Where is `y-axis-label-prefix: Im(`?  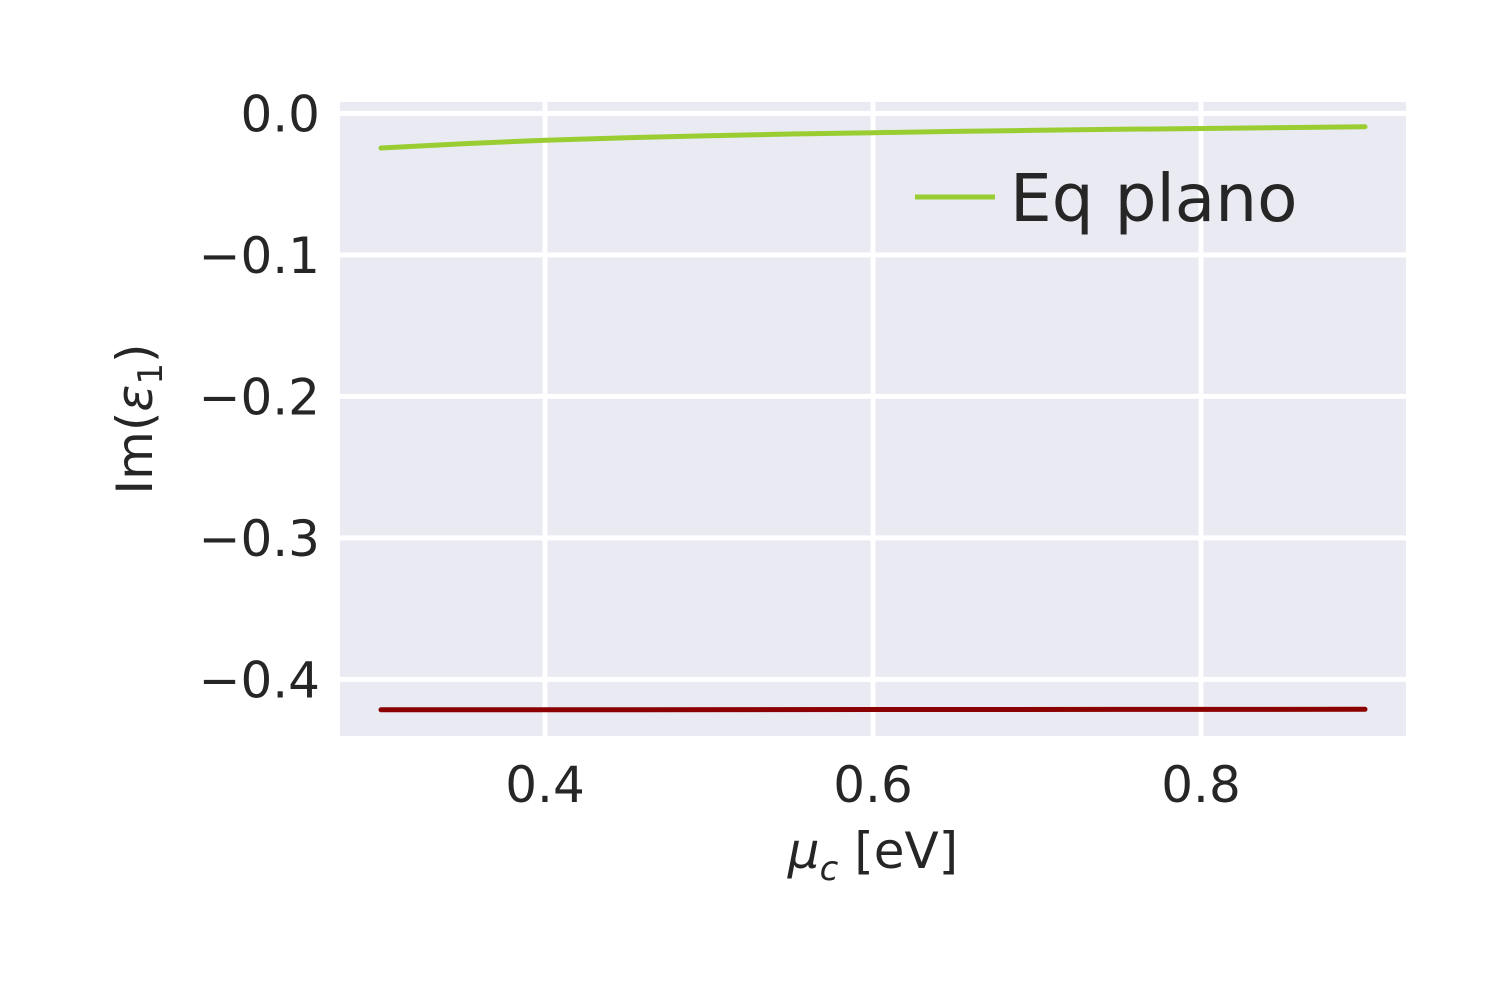 y-axis-label-prefix: Im( is located at coordinates (135, 453).